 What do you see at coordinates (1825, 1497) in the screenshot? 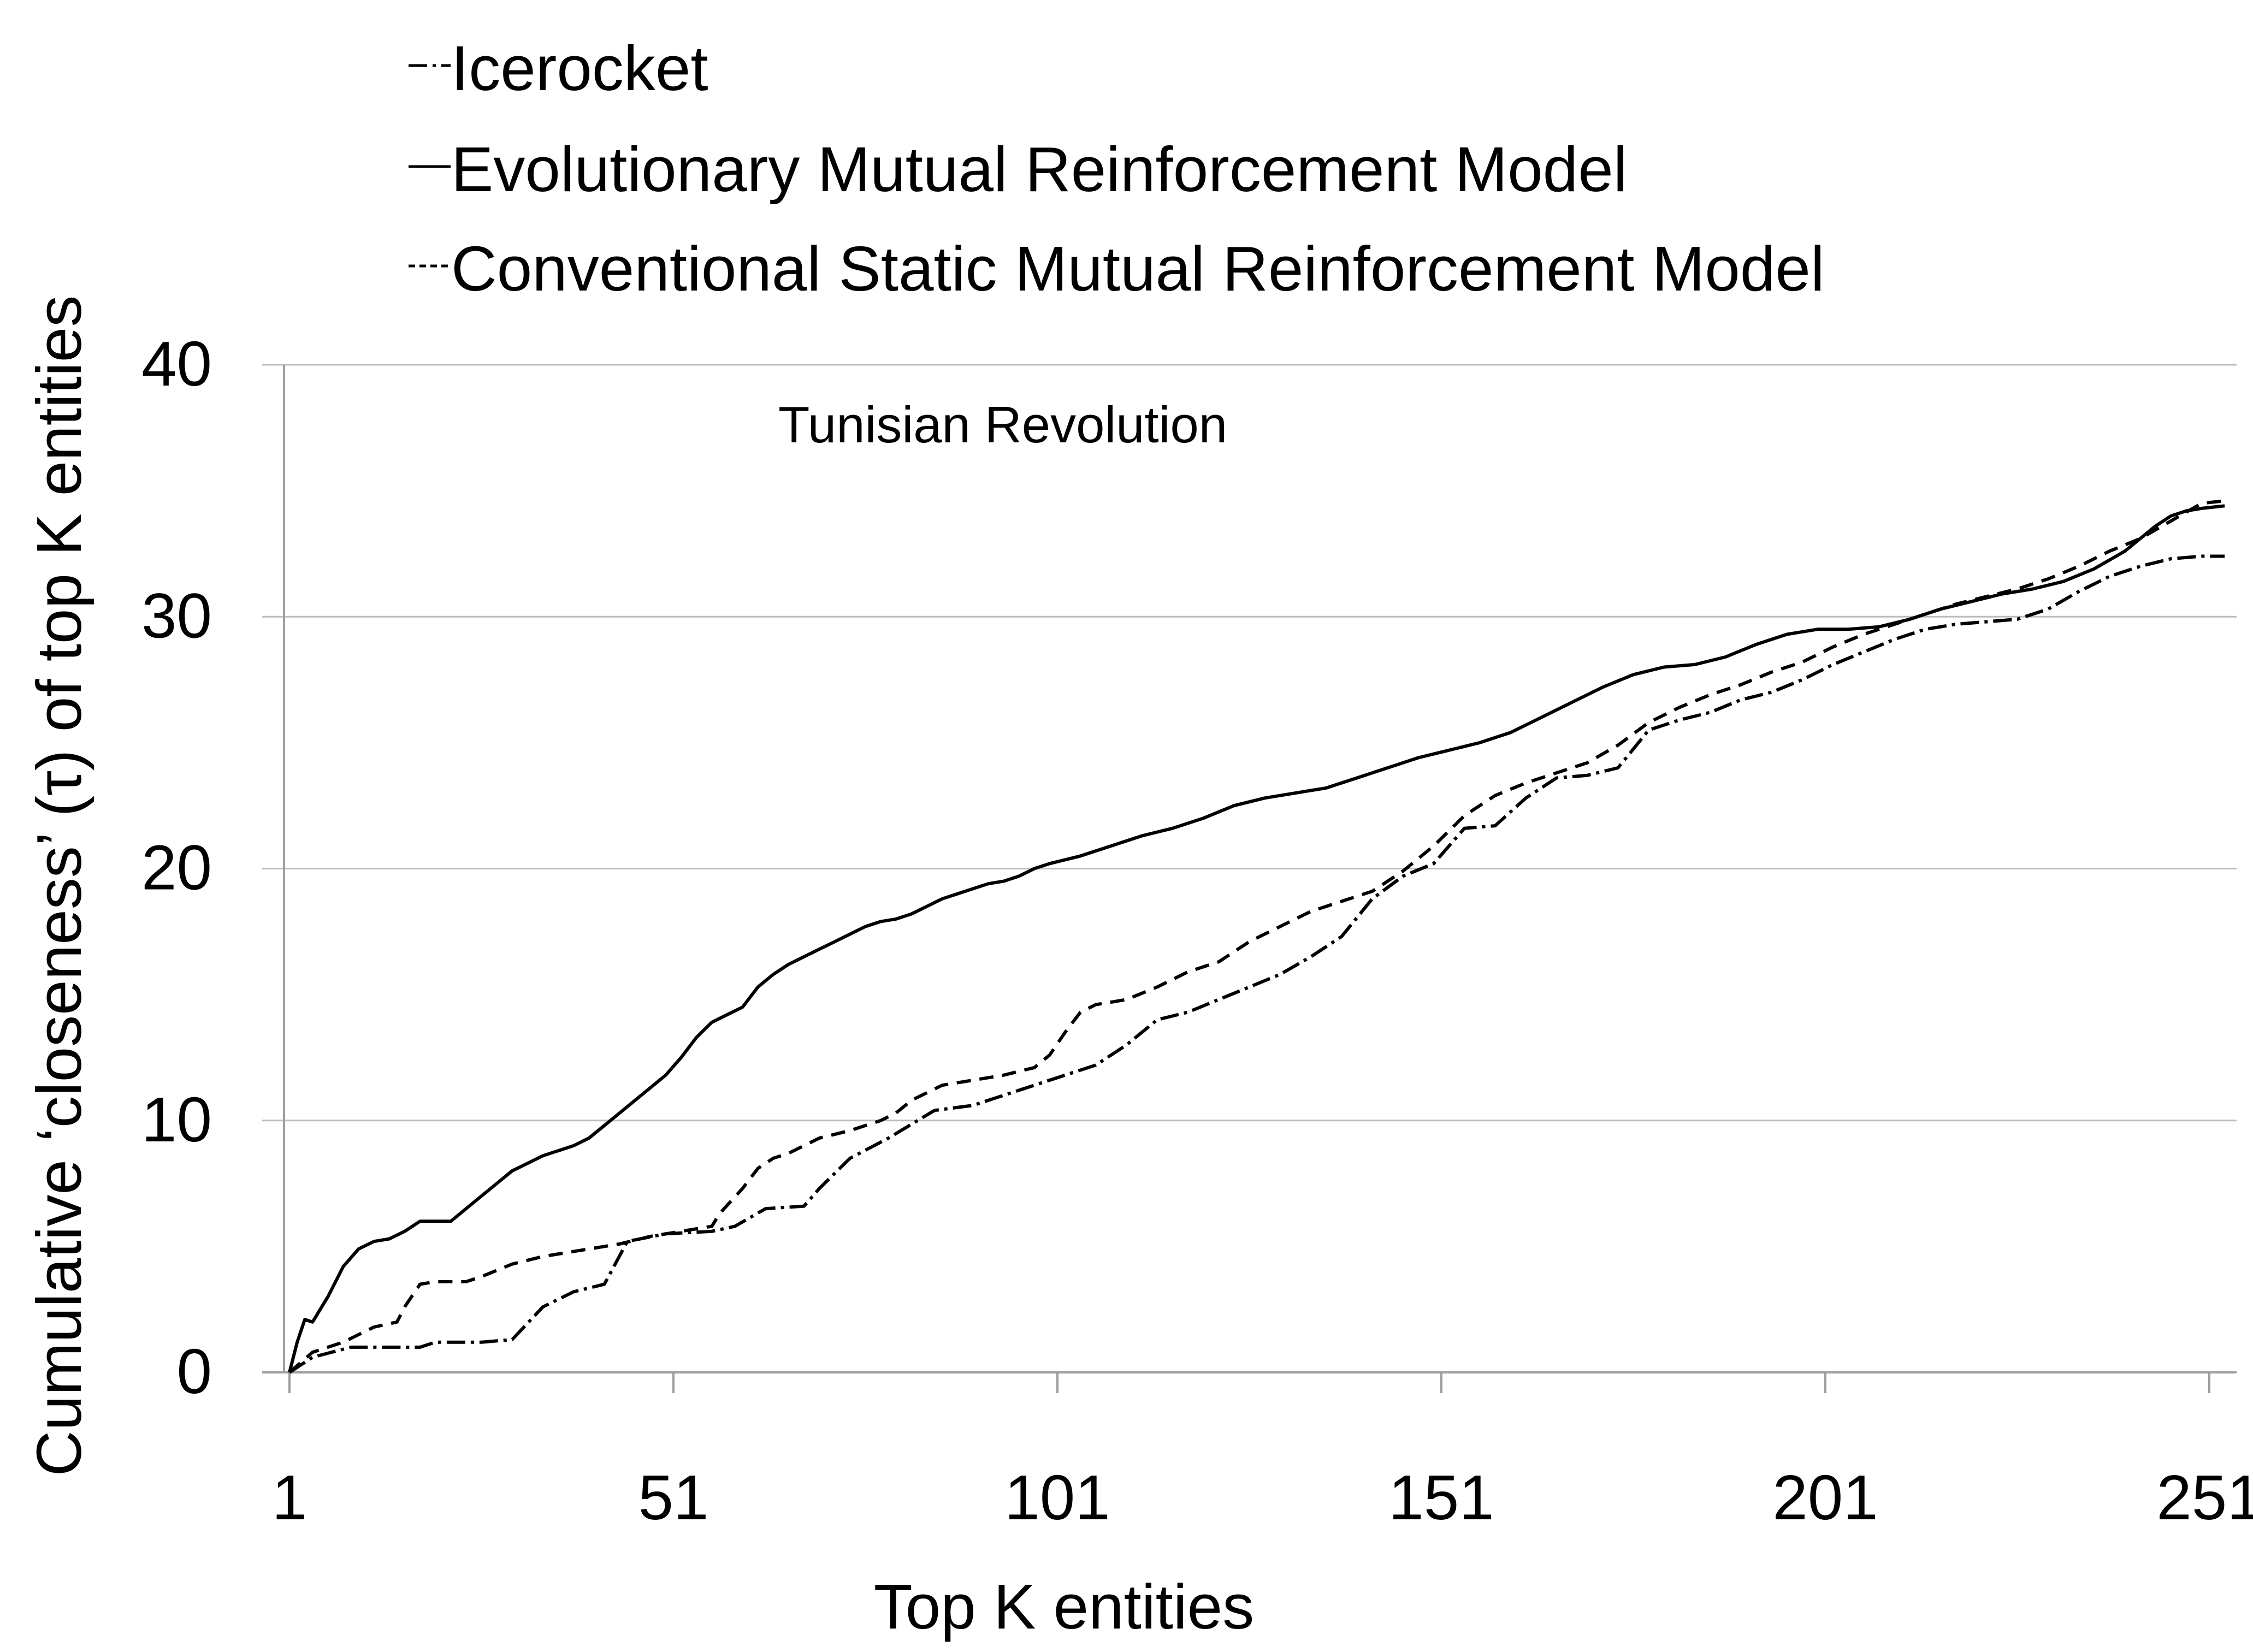
I see `x-tick-label: 201` at bounding box center [1825, 1497].